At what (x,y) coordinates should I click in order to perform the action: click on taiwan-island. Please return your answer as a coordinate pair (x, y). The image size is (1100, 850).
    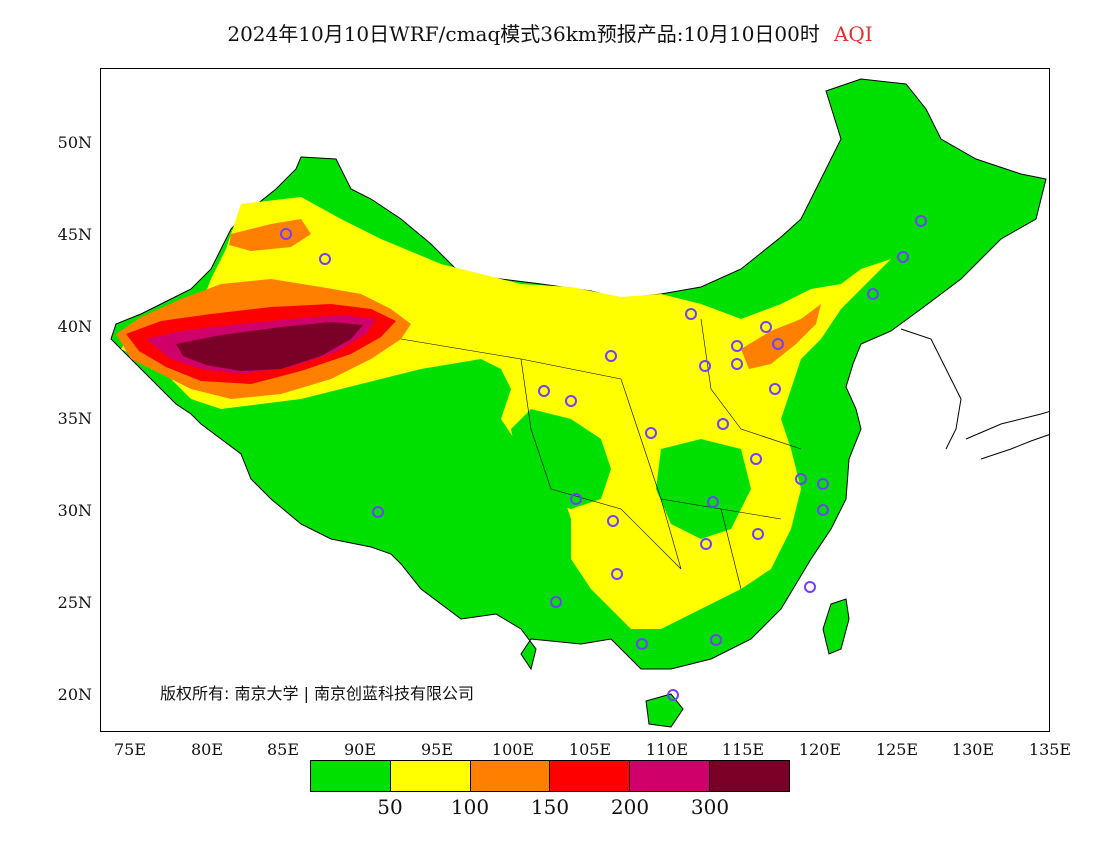
    Looking at the image, I should click on (836, 626).